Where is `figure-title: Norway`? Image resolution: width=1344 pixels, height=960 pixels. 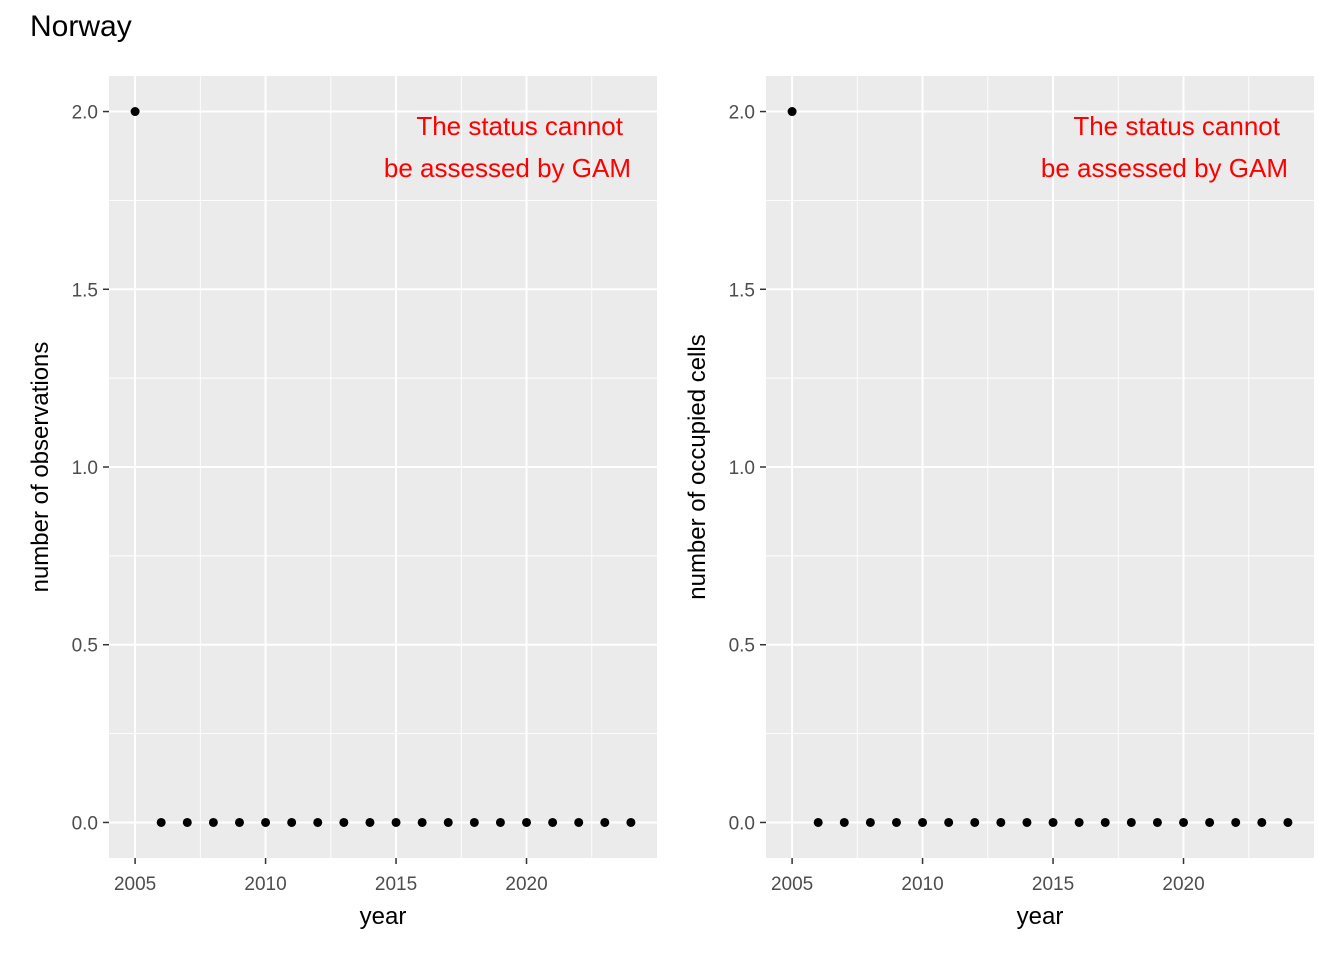
figure-title: Norway is located at coordinates (81, 26).